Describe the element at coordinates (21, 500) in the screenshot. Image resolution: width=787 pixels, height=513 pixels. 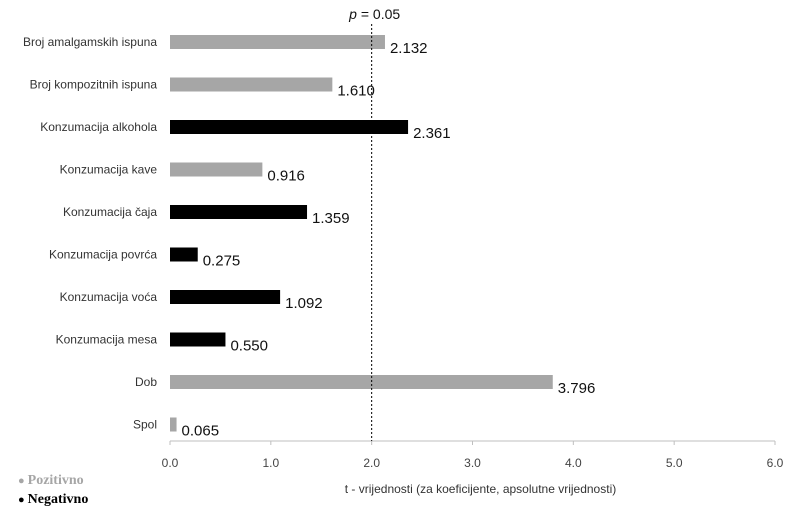
I see `legend-marker-negative: ●` at that location.